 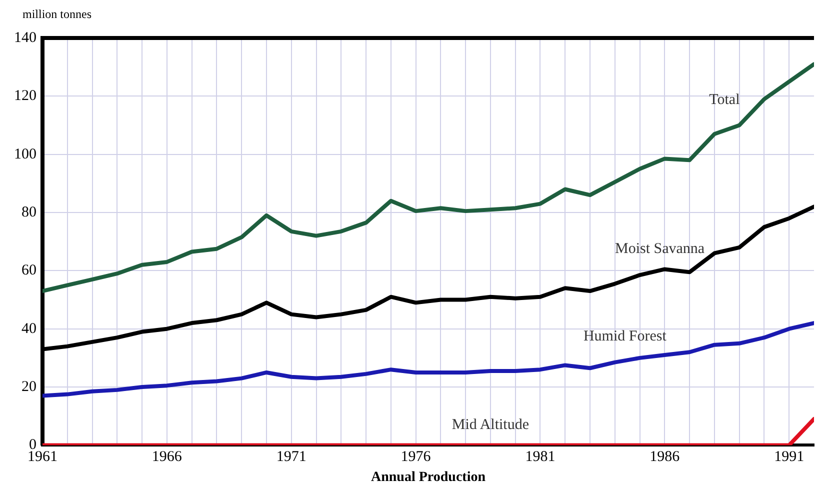 What do you see at coordinates (29, 328) in the screenshot?
I see `y-tick-label: 40` at bounding box center [29, 328].